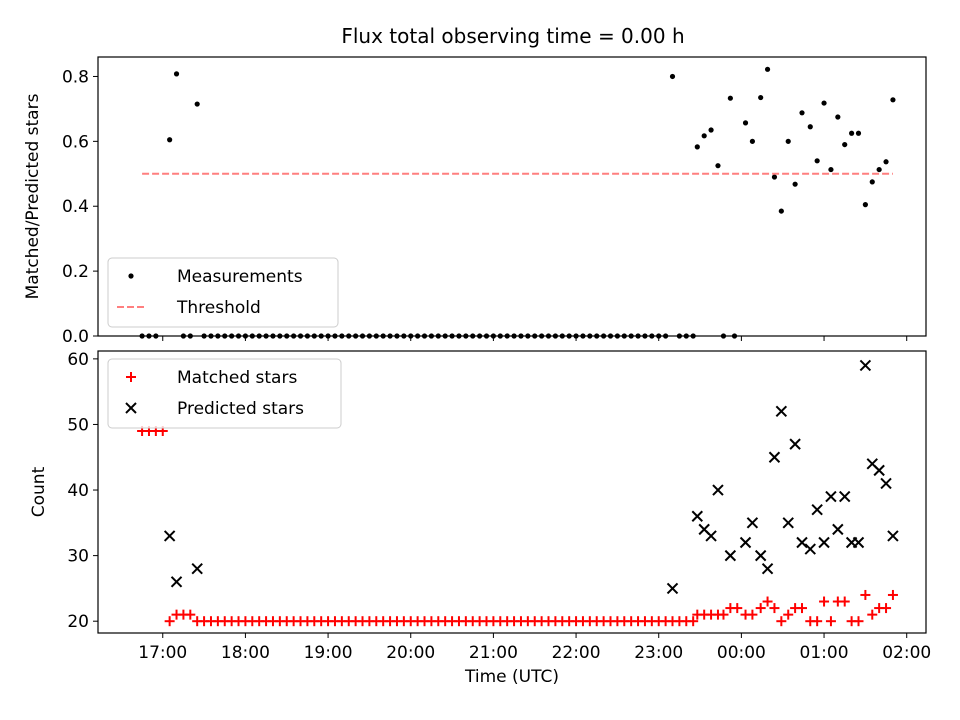 This screenshot has height=720, width=960. Describe the element at coordinates (576, 653) in the screenshot. I see `x-tick-label: 22:00` at that location.